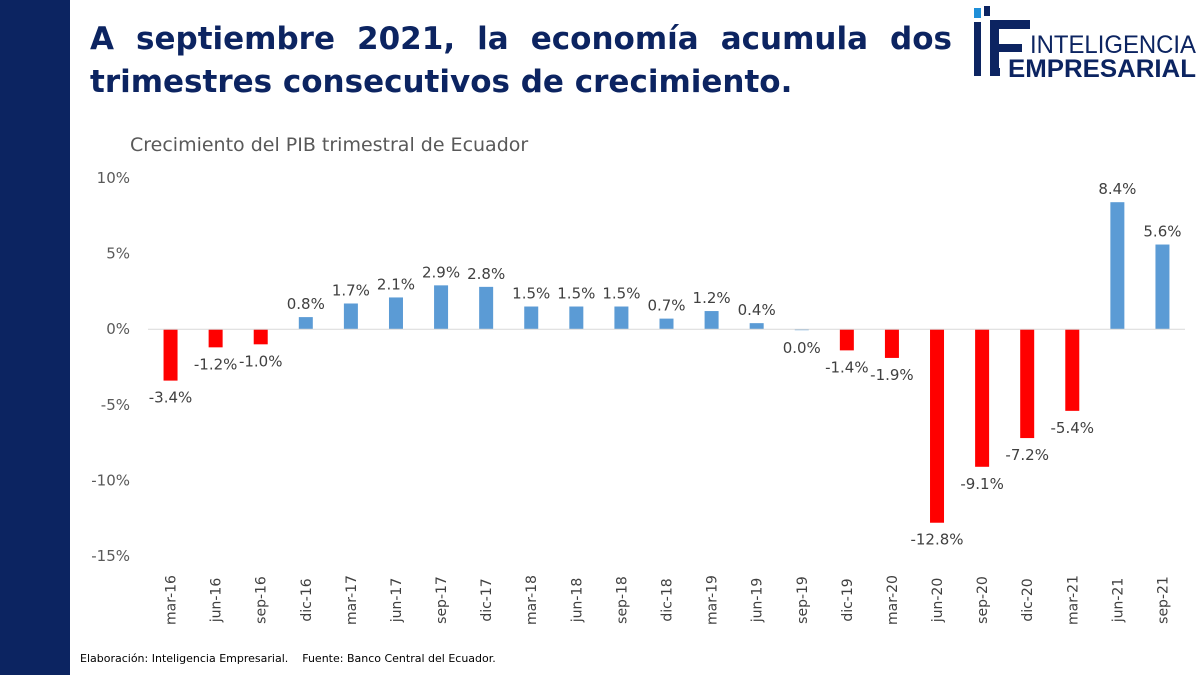  Describe the element at coordinates (261, 361) in the screenshot. I see `data-label: -1.0%` at that location.